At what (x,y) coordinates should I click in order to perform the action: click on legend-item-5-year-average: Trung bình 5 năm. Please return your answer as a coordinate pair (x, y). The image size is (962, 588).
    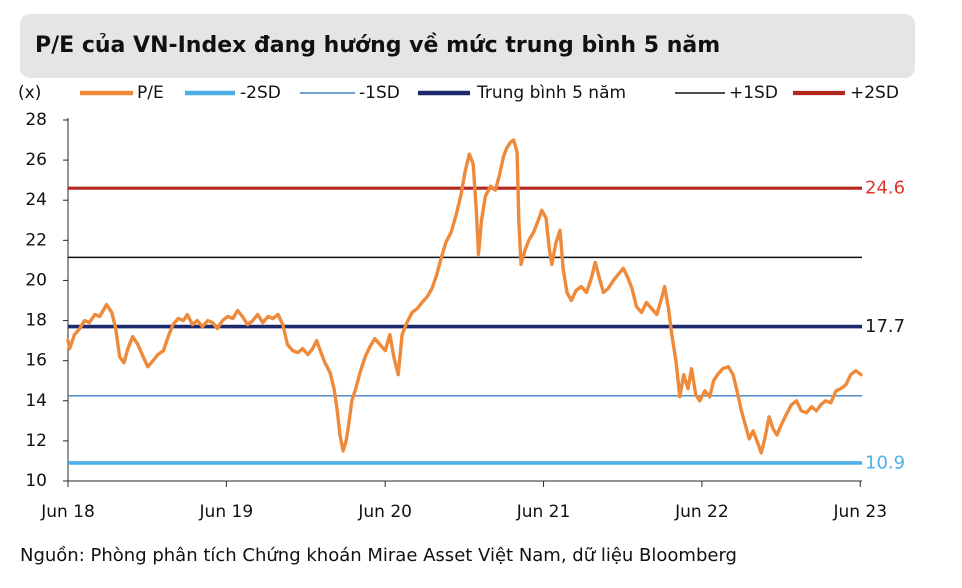
    Looking at the image, I should click on (522, 93).